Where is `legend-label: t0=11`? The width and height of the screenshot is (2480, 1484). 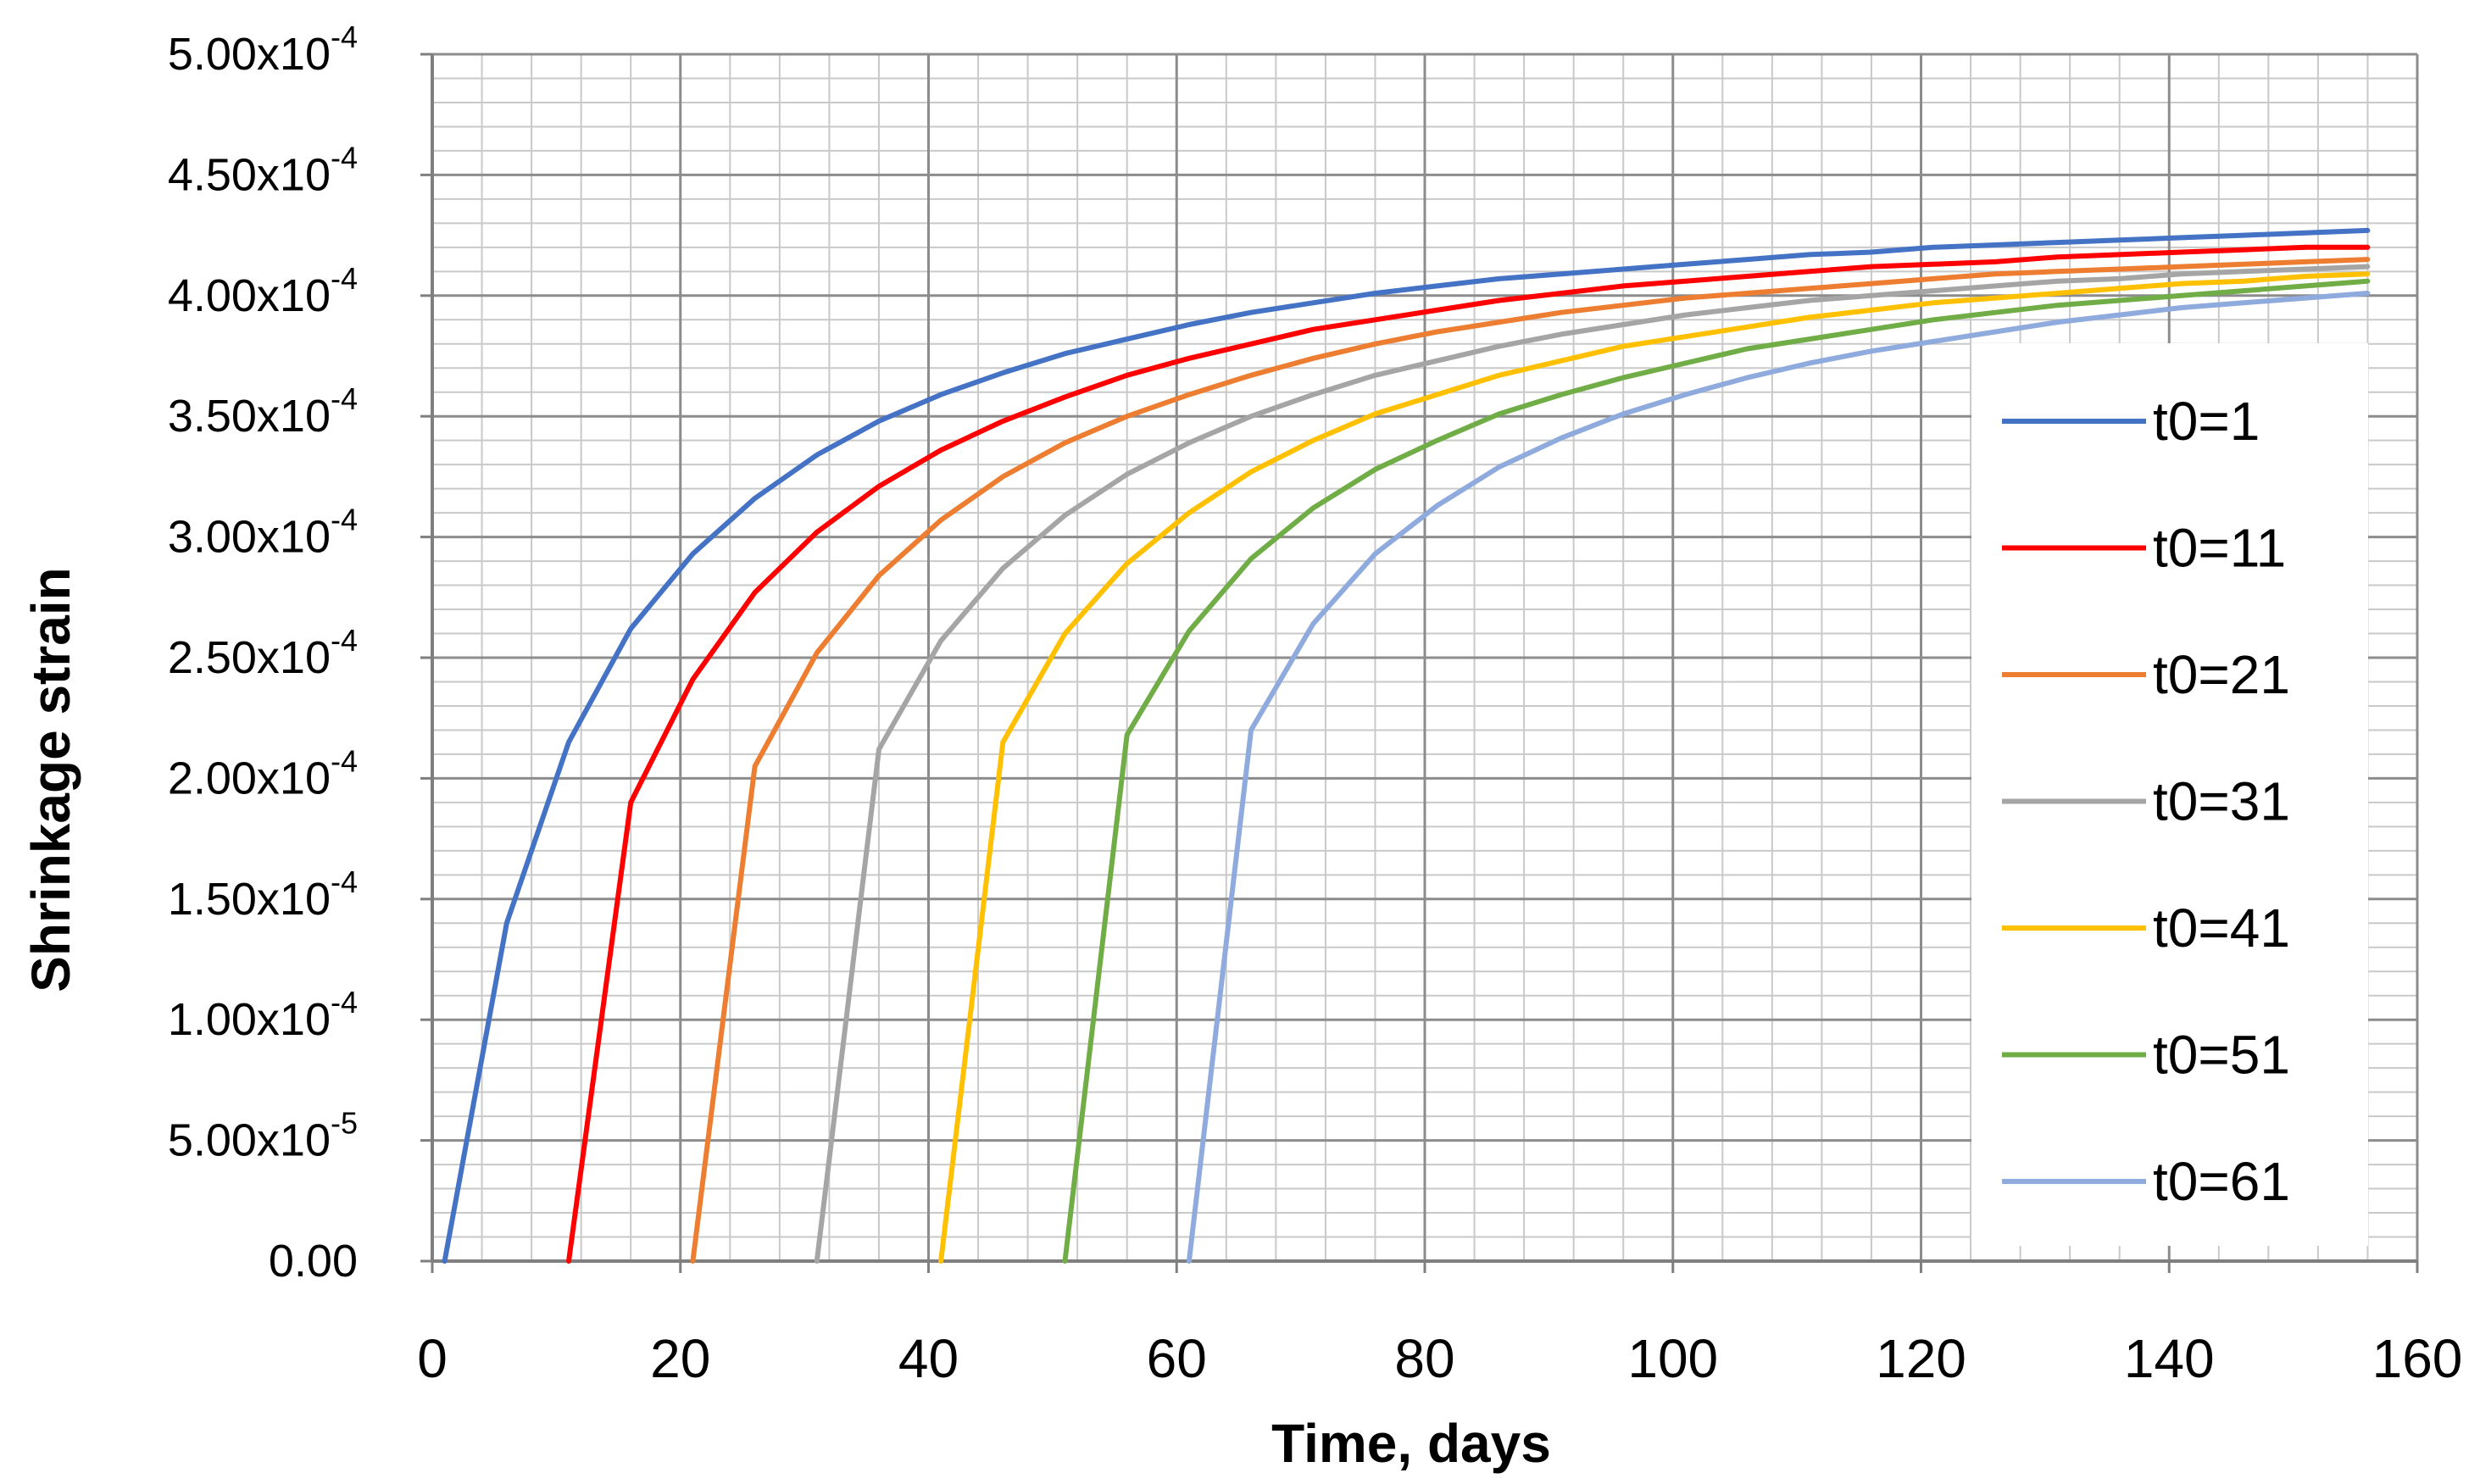
legend-label: t0=11 is located at coordinates (2219, 549).